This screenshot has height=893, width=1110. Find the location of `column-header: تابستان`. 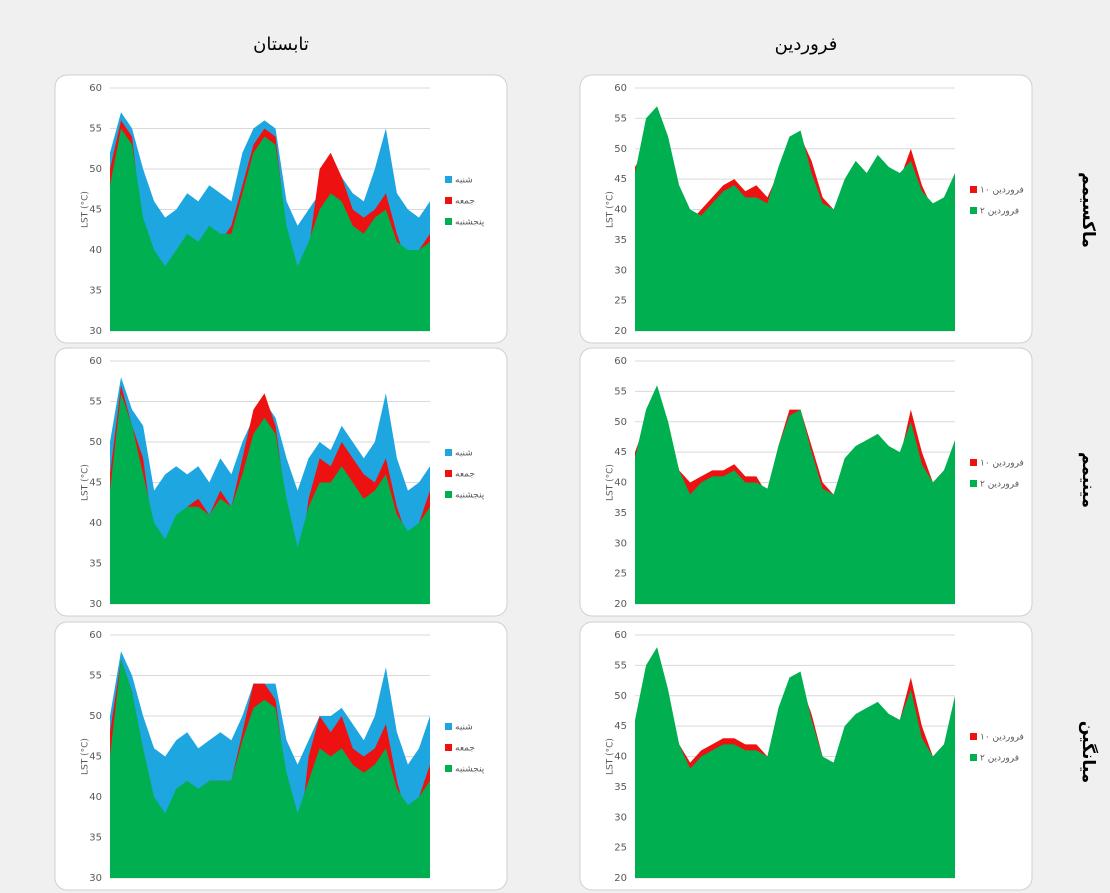

column-header: تابستان is located at coordinates (281, 44).